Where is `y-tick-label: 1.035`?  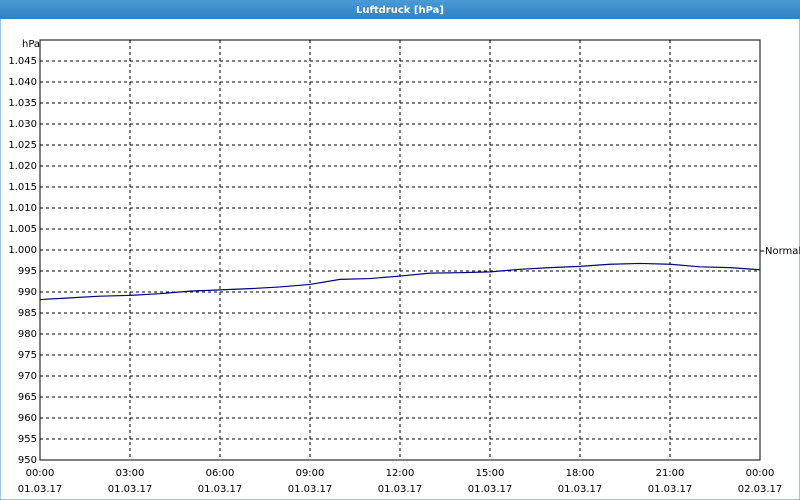
y-tick-label: 1.035 is located at coordinates (22, 103).